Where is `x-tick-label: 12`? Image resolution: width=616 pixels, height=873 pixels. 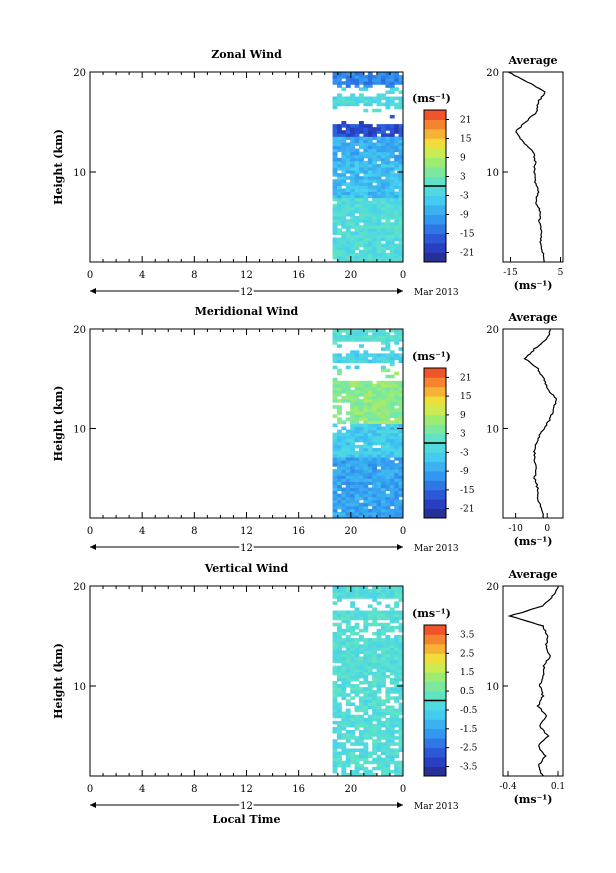 x-tick-label: 12 is located at coordinates (246, 531).